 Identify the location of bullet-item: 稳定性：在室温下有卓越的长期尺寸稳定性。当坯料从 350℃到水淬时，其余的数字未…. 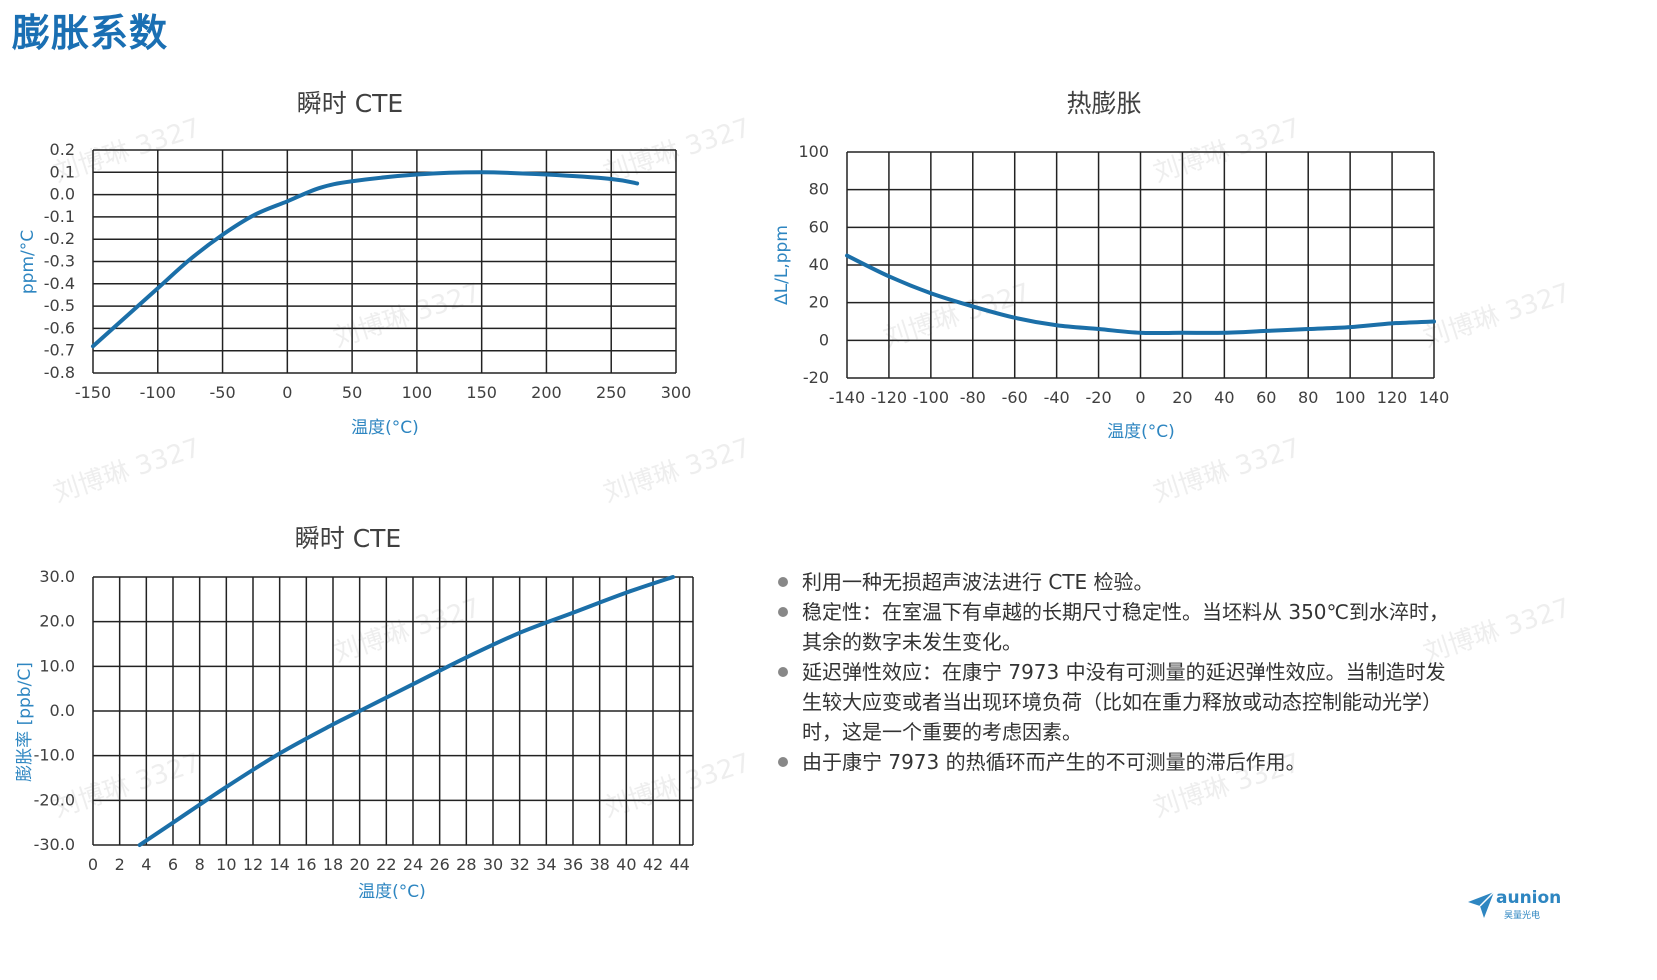
(1119, 627).